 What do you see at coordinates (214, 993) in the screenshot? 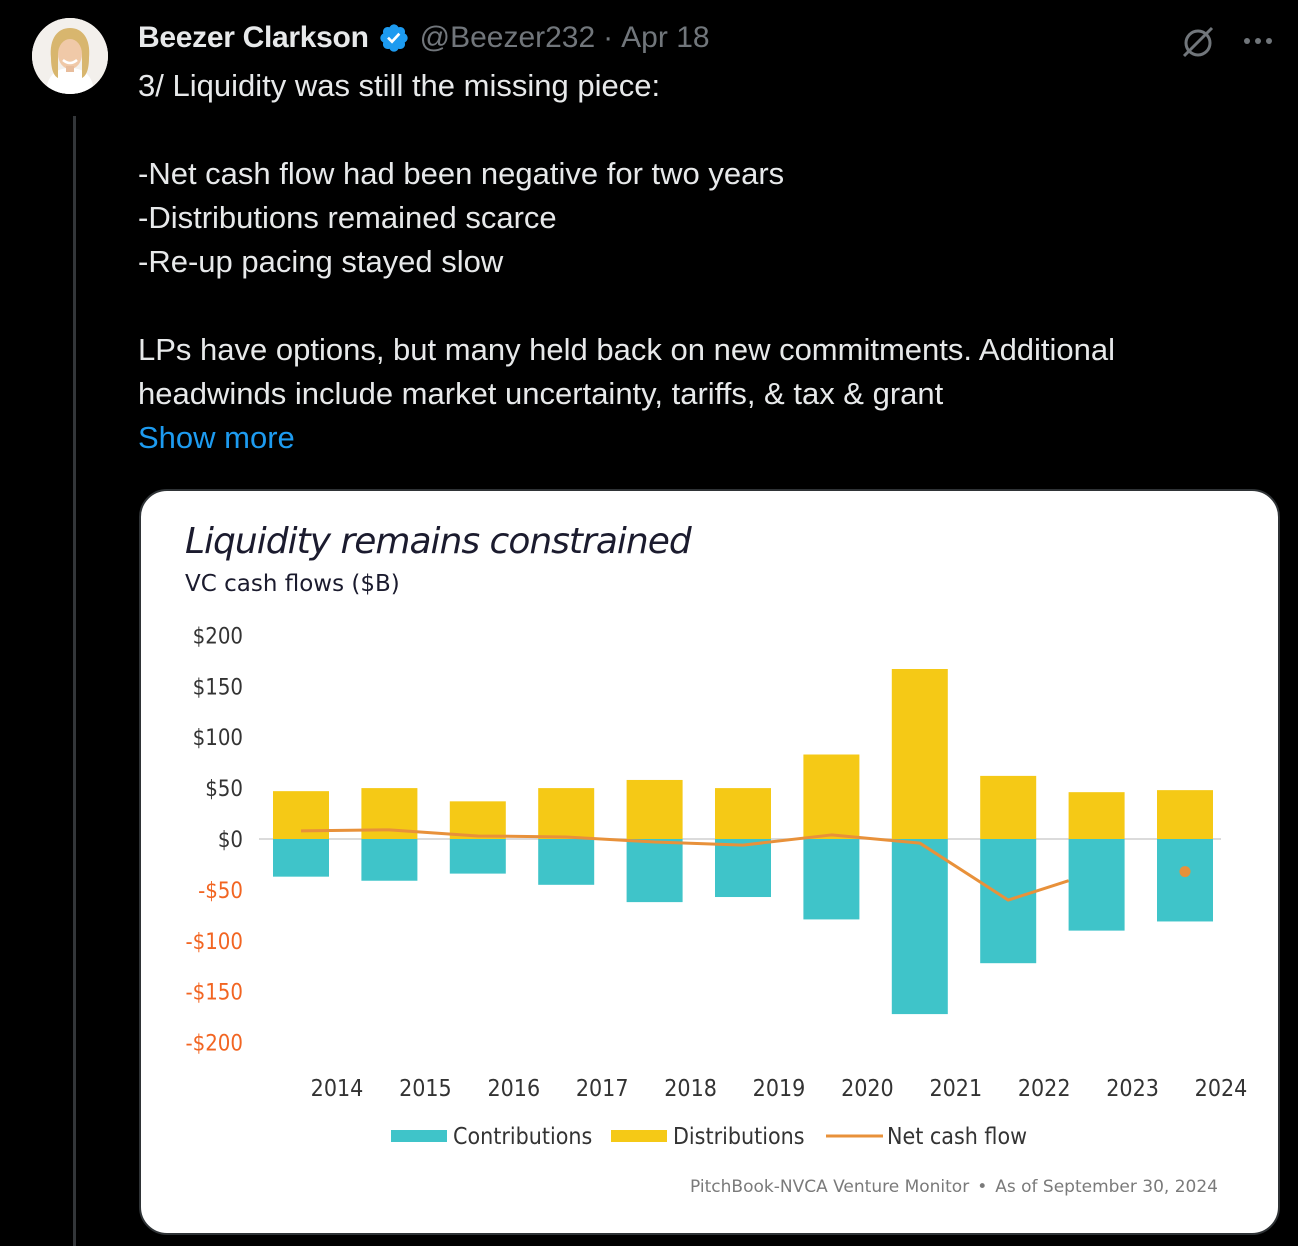
I see `y-tick-label: -$150` at bounding box center [214, 993].